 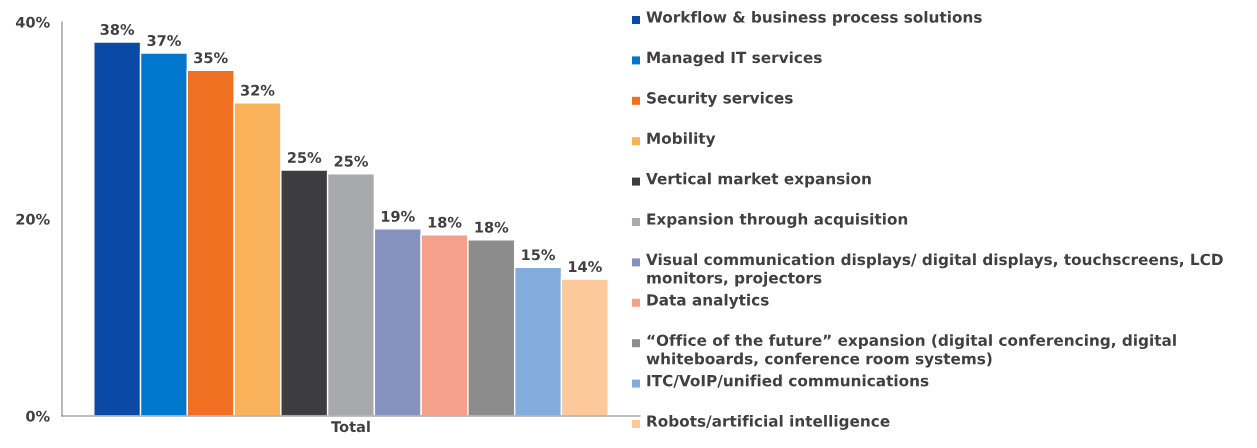 What do you see at coordinates (934, 270) in the screenshot?
I see `legend-label: Visual communication displays/ digital displays, touchscreens, LCD monitors, projectors` at bounding box center [934, 270].